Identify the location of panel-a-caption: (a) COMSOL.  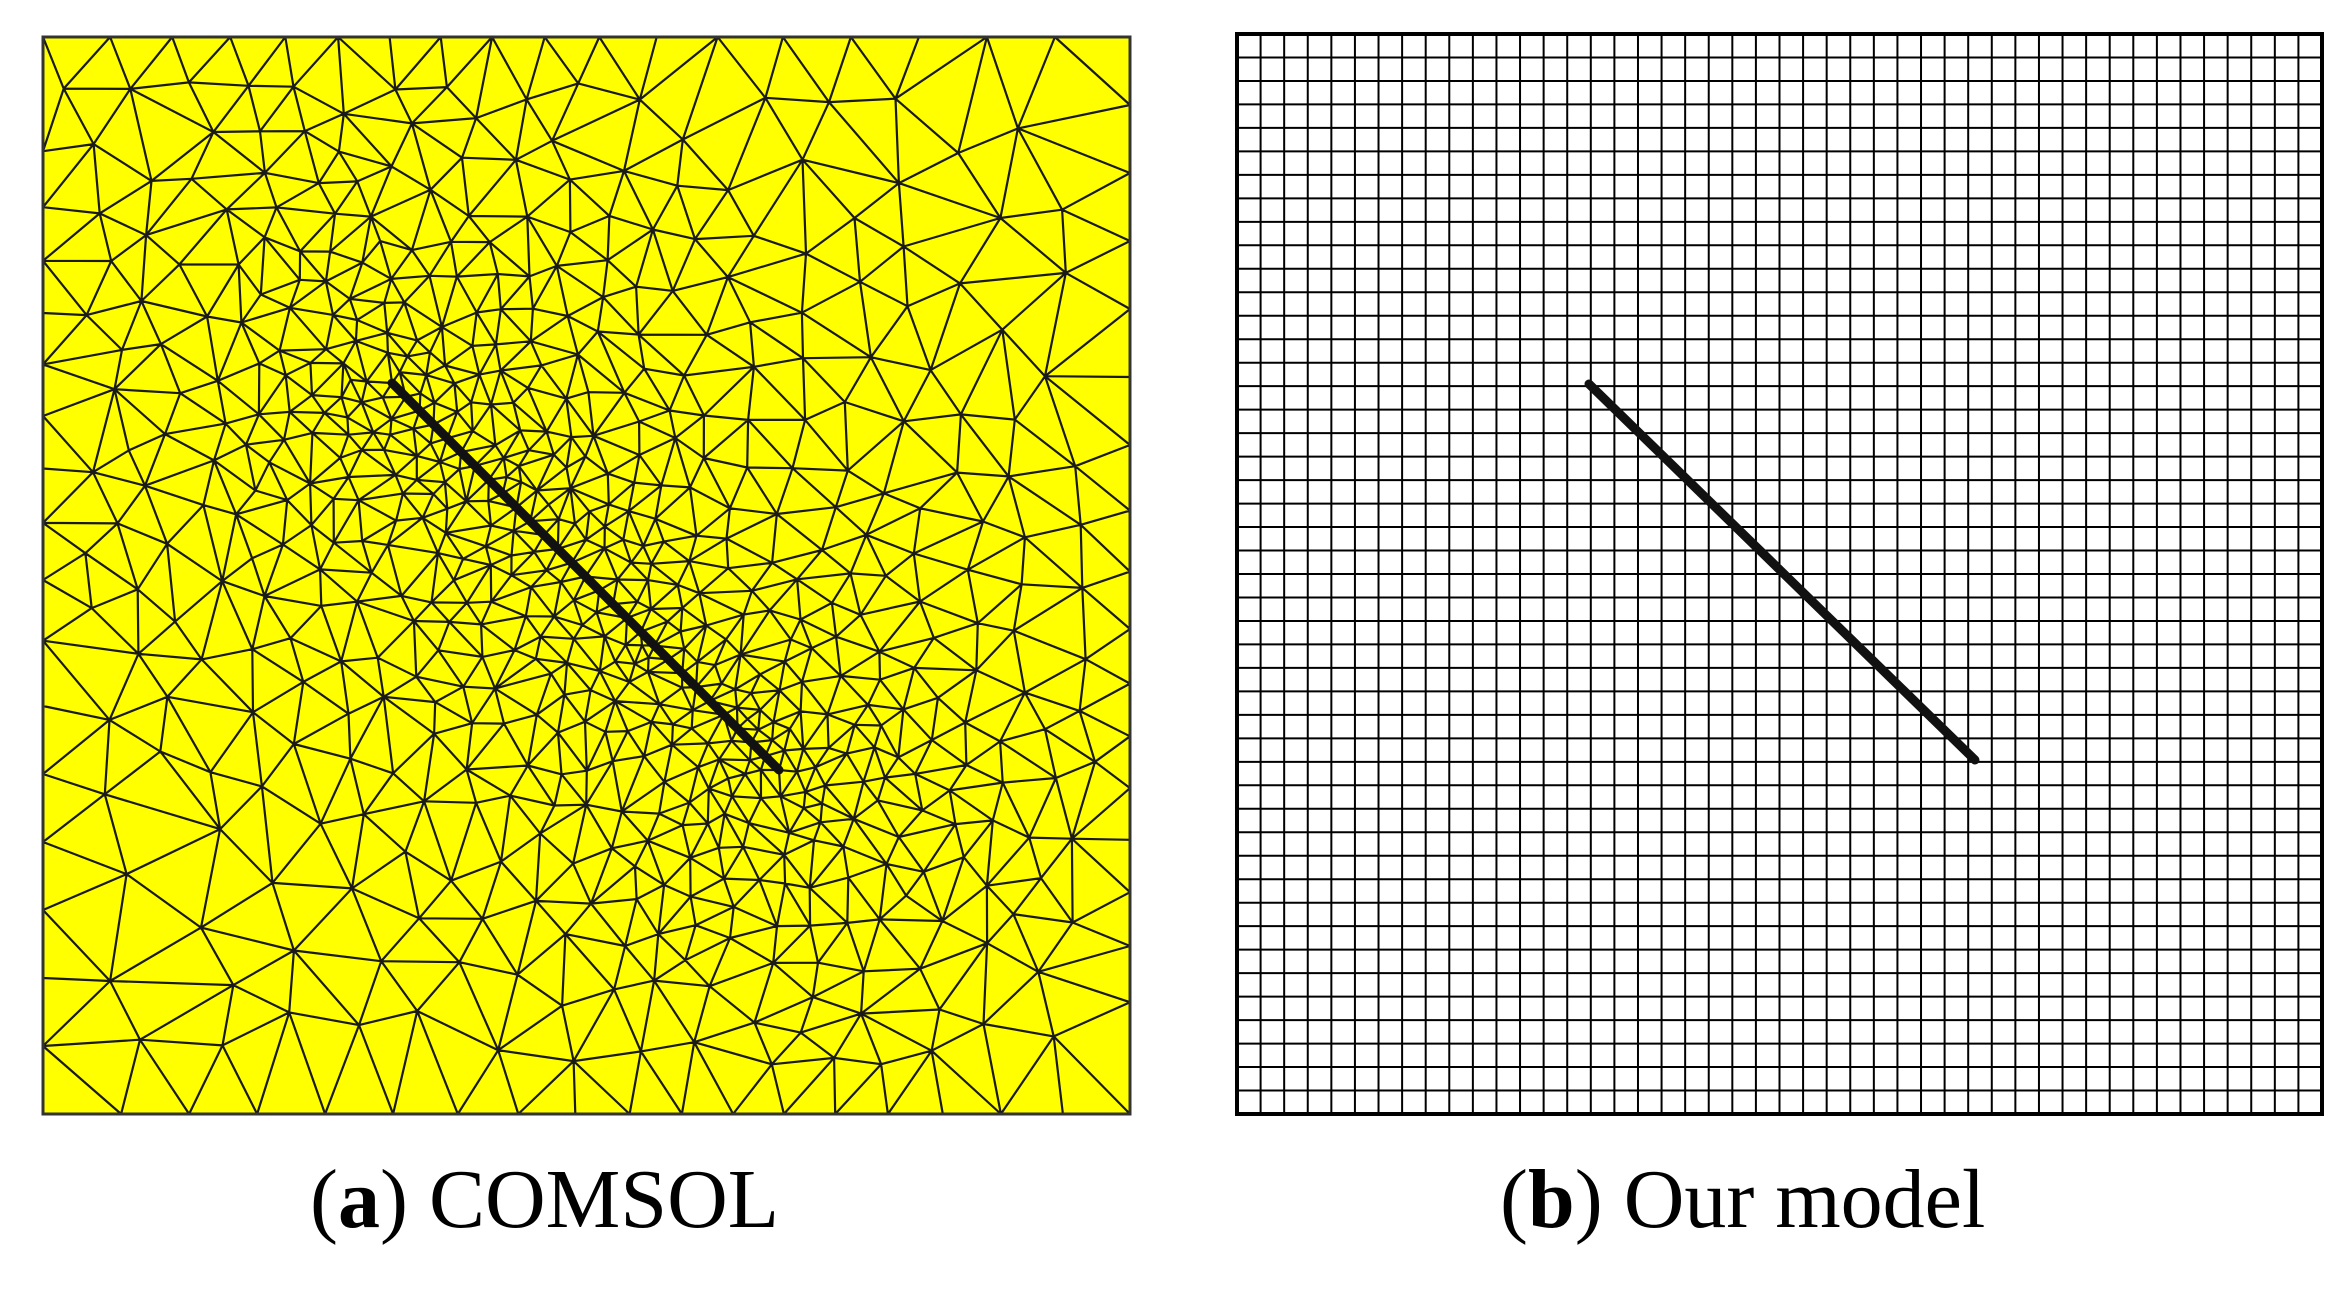
(545, 1199).